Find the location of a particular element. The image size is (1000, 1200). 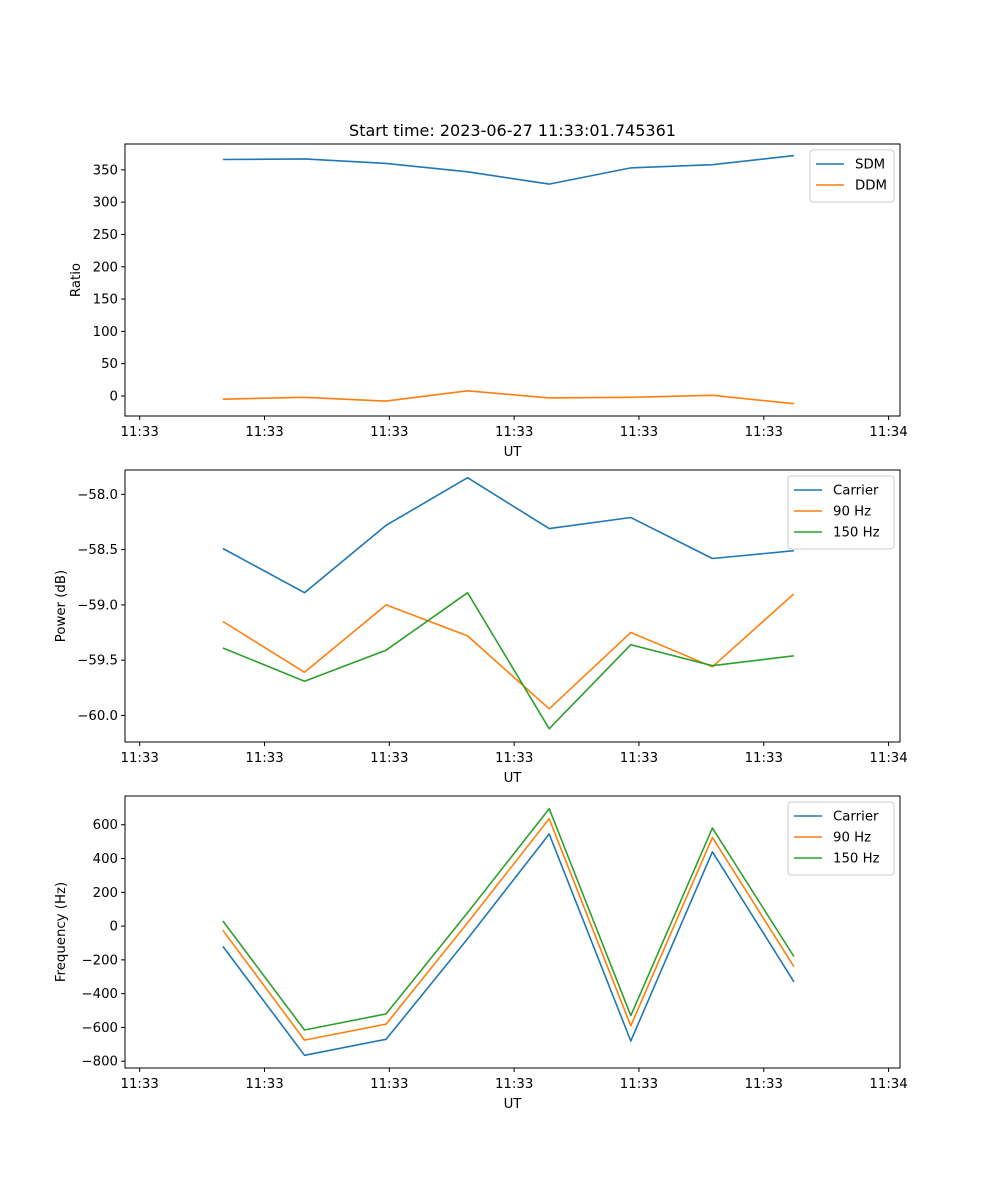

y-tick-label: 600 is located at coordinates (105, 825).